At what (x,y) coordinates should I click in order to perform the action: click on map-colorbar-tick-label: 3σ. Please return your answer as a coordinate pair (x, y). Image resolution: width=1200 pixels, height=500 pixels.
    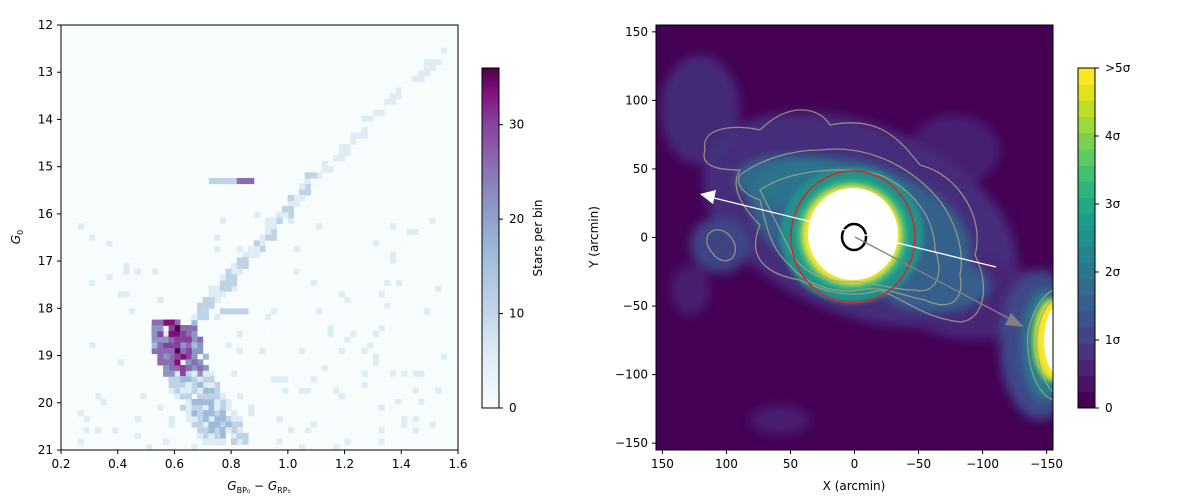
    Looking at the image, I should click on (1113, 204).